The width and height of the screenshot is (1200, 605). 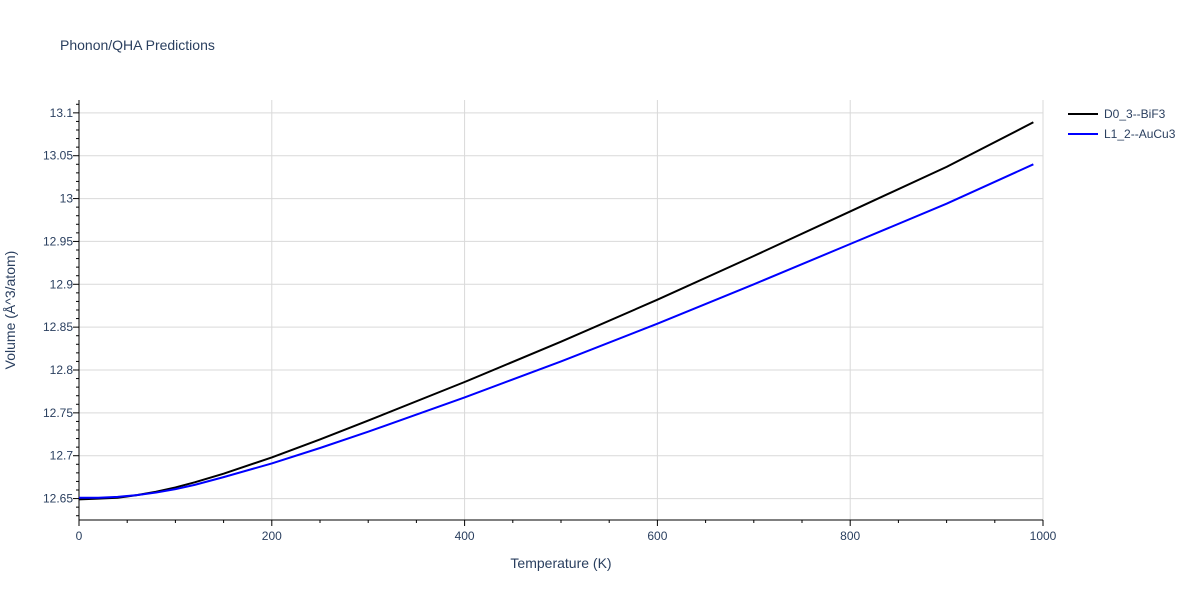 I want to click on y-tick-label: 12.75, so click(x=58, y=413).